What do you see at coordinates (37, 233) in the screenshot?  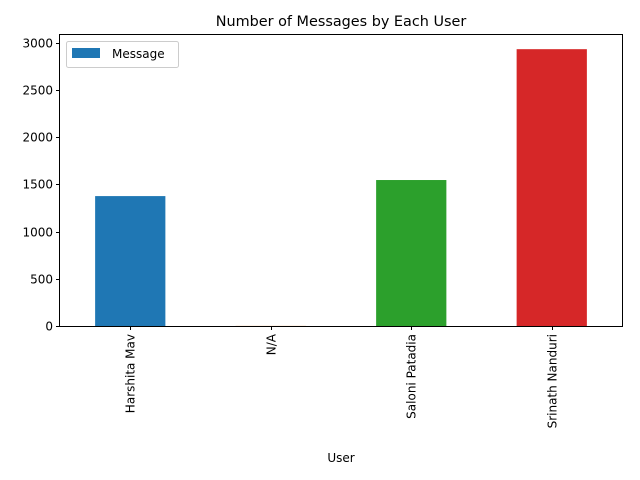 I see `y-tick-label: 1000` at bounding box center [37, 233].